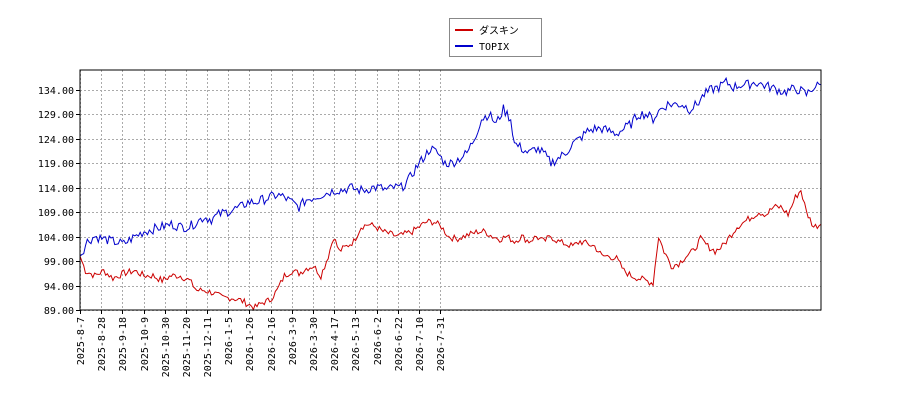 This screenshot has width=900, height=404. What do you see at coordinates (56, 140) in the screenshot?
I see `y-tick-label: 124.00` at bounding box center [56, 140].